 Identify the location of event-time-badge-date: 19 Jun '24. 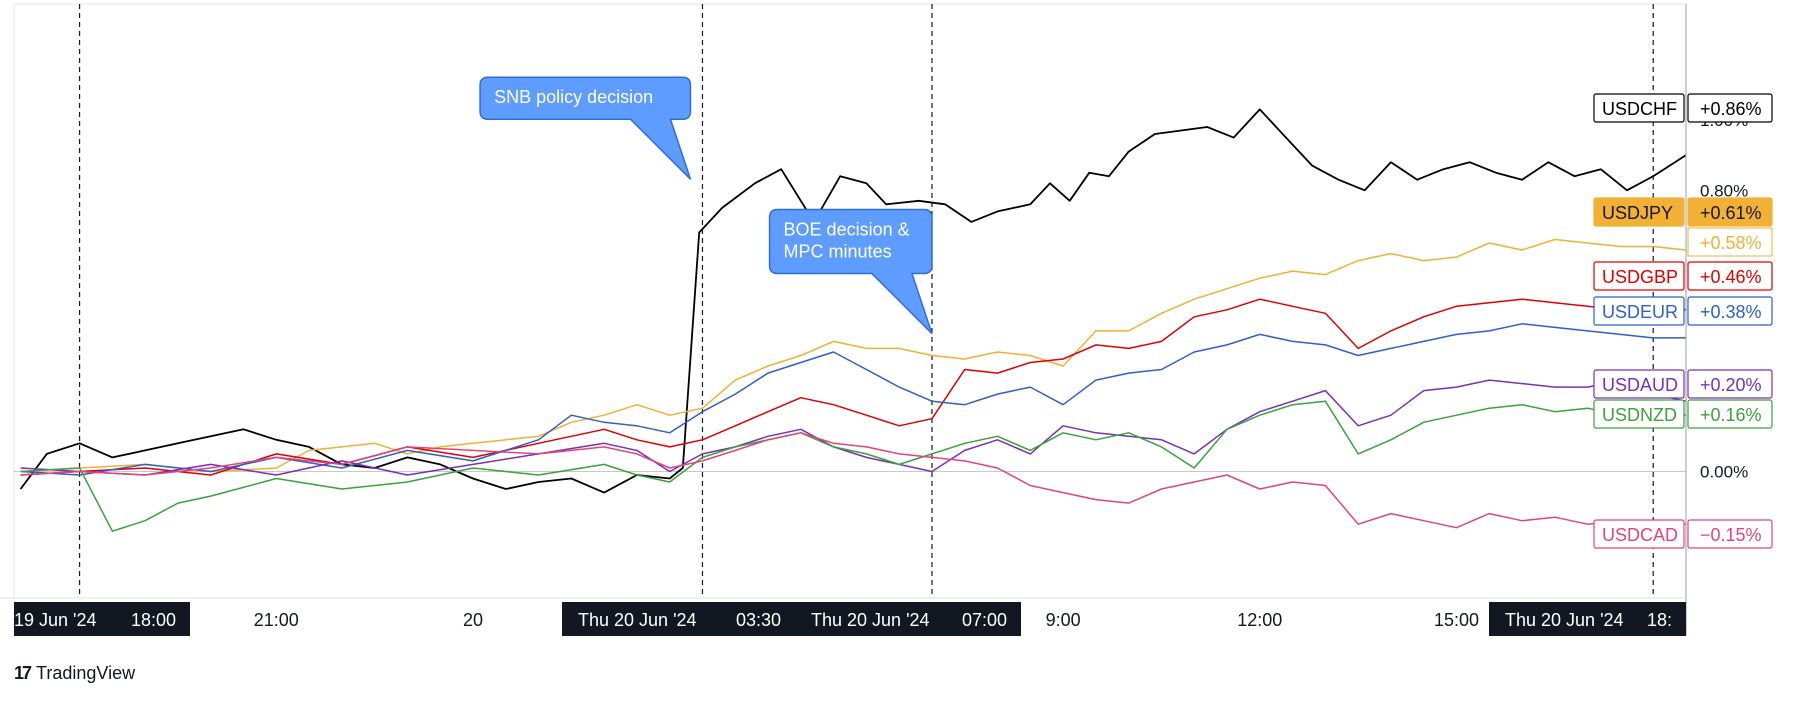
(55, 620).